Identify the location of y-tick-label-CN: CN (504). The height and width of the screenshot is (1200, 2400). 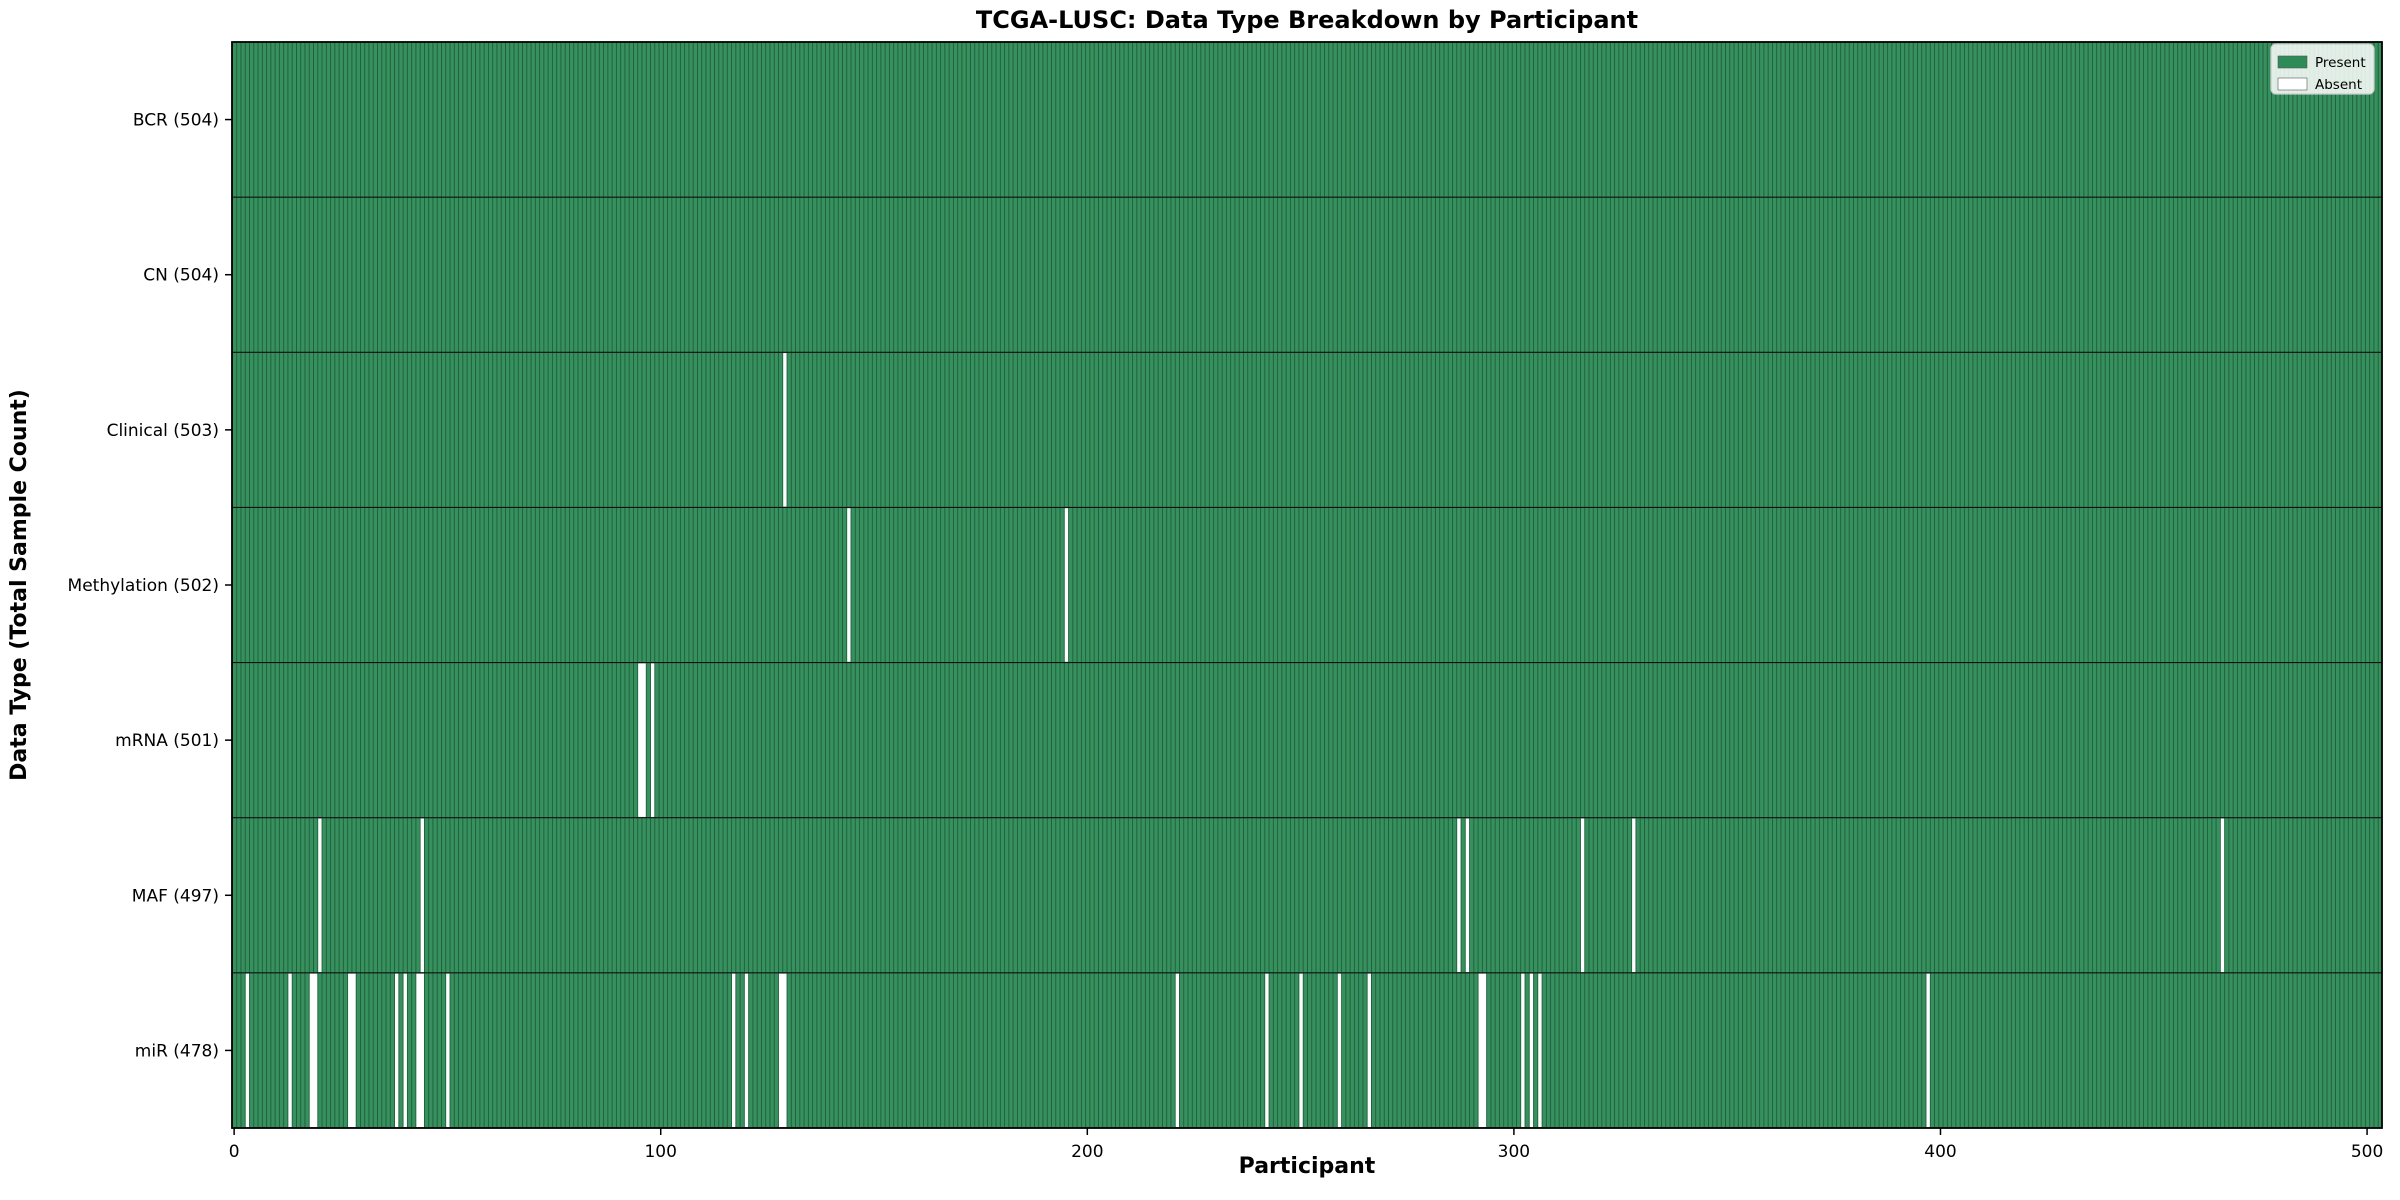
(181, 276).